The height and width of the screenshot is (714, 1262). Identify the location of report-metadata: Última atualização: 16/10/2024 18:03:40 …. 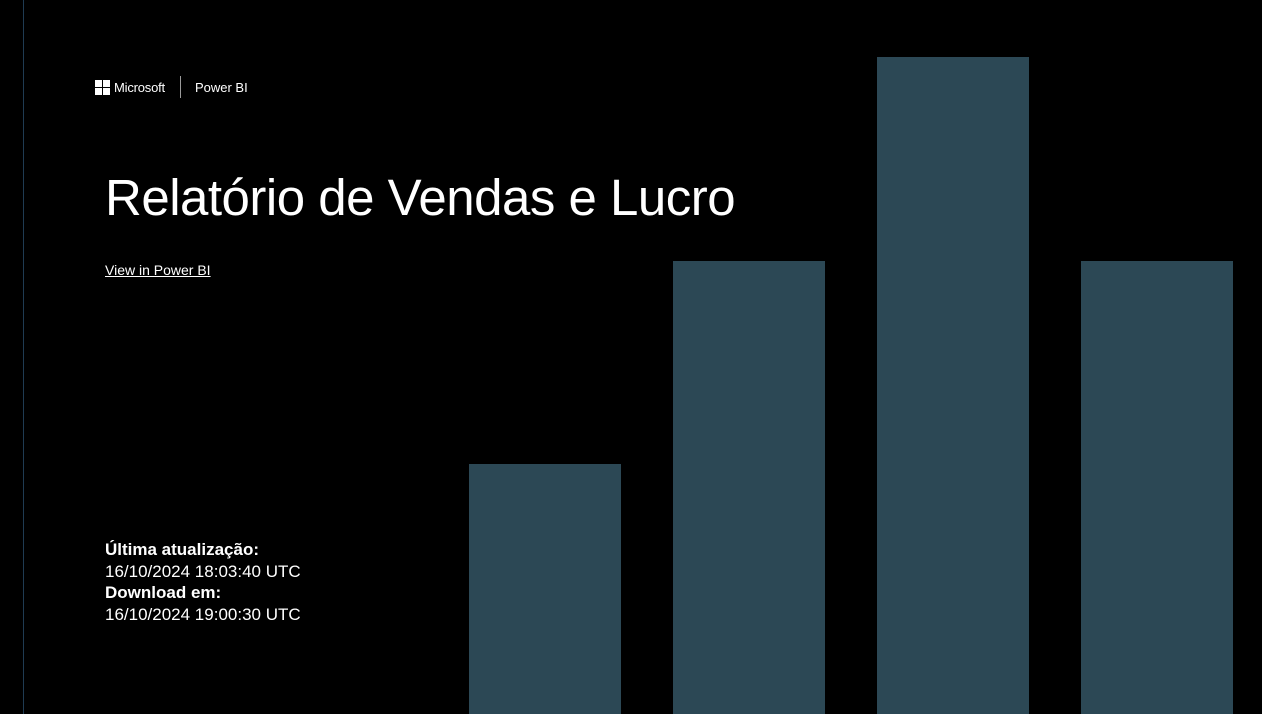
(203, 582).